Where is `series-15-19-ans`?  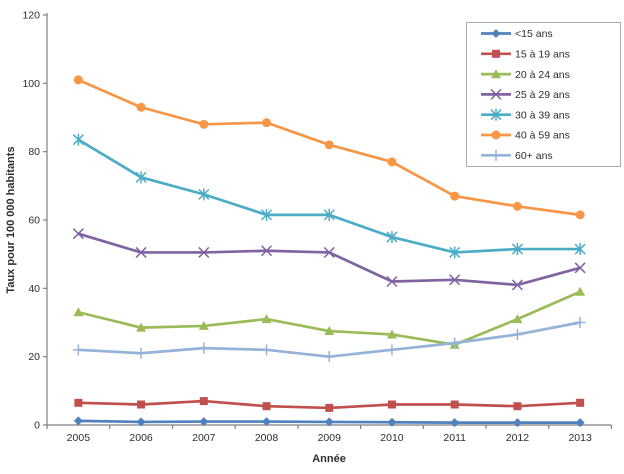
series-15-19-ans is located at coordinates (329, 404).